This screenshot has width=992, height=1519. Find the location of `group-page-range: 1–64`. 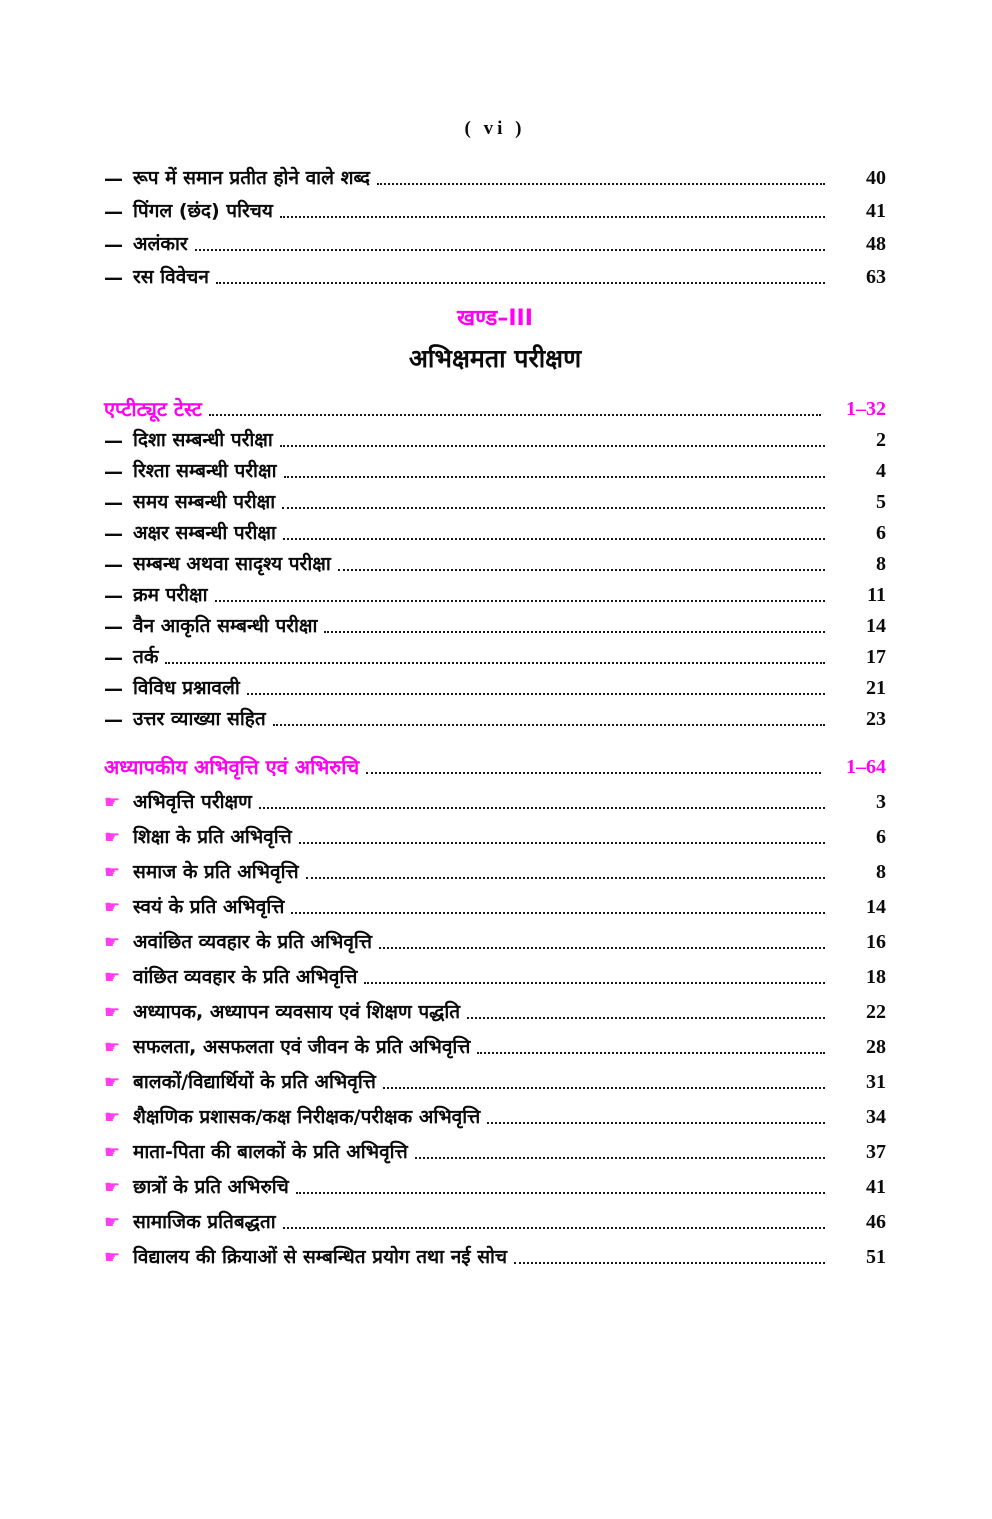

group-page-range: 1–64 is located at coordinates (866, 767).